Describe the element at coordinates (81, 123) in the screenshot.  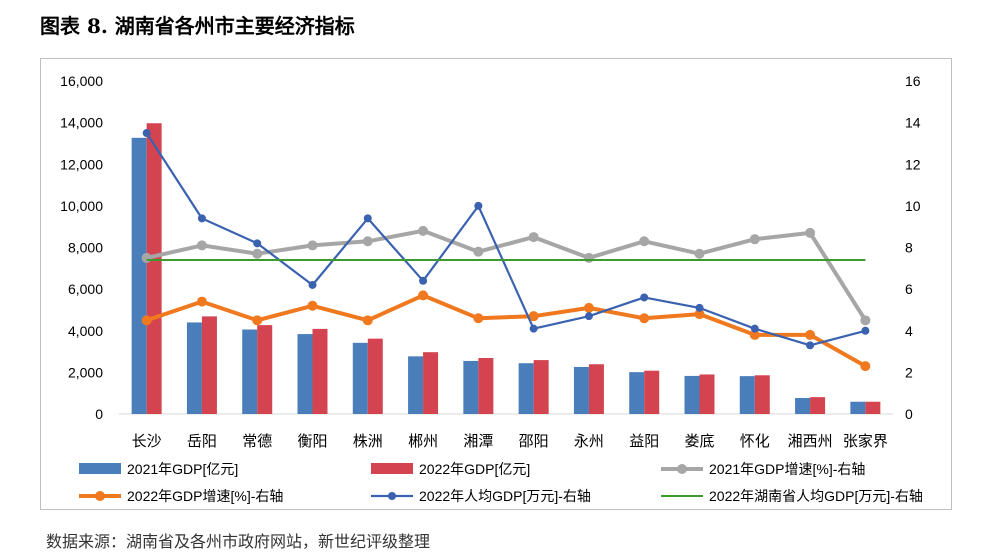
I see `left-tick-label: 14,000` at that location.